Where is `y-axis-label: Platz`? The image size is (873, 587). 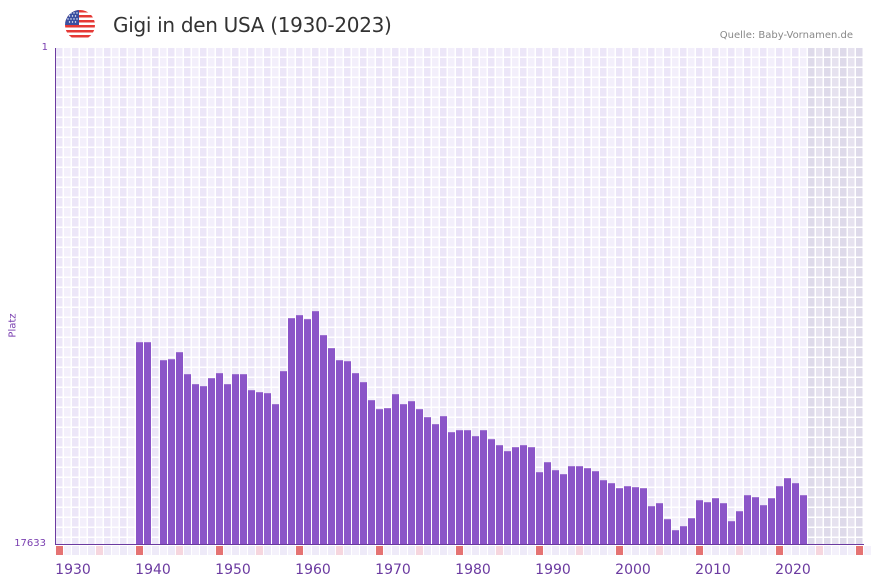 y-axis-label: Platz is located at coordinates (13, 325).